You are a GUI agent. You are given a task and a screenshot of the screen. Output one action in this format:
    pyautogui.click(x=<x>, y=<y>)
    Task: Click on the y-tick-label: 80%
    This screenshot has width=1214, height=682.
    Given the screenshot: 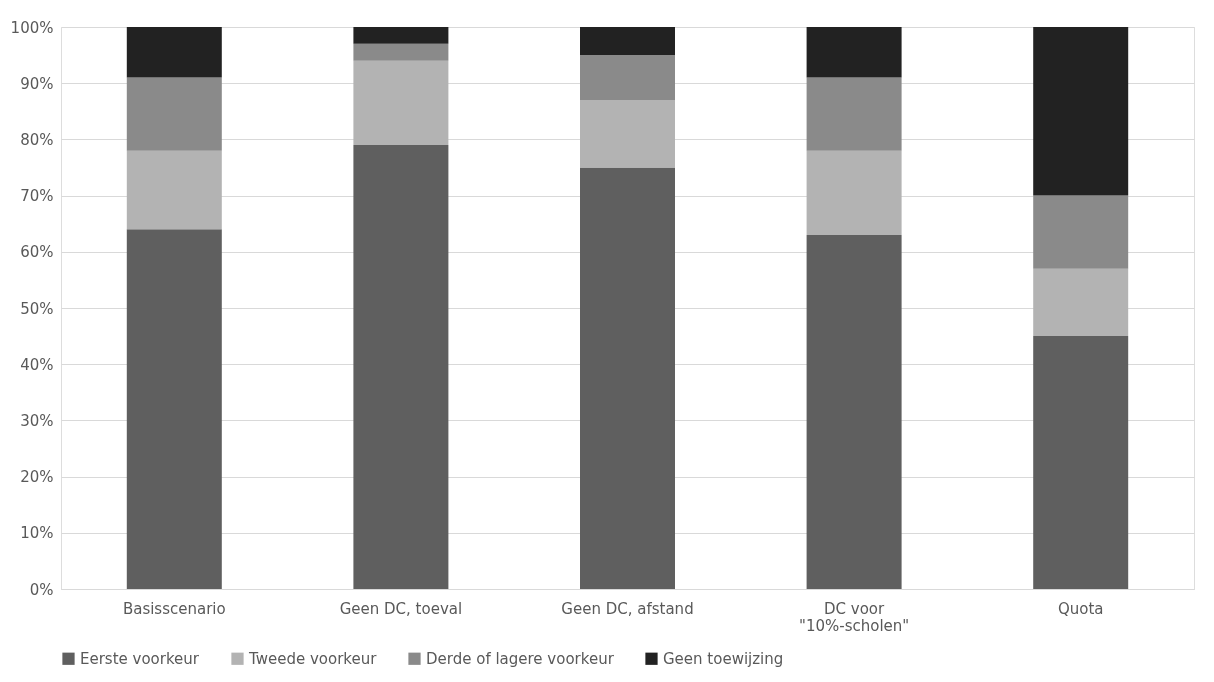 What is the action you would take?
    pyautogui.click(x=37, y=139)
    